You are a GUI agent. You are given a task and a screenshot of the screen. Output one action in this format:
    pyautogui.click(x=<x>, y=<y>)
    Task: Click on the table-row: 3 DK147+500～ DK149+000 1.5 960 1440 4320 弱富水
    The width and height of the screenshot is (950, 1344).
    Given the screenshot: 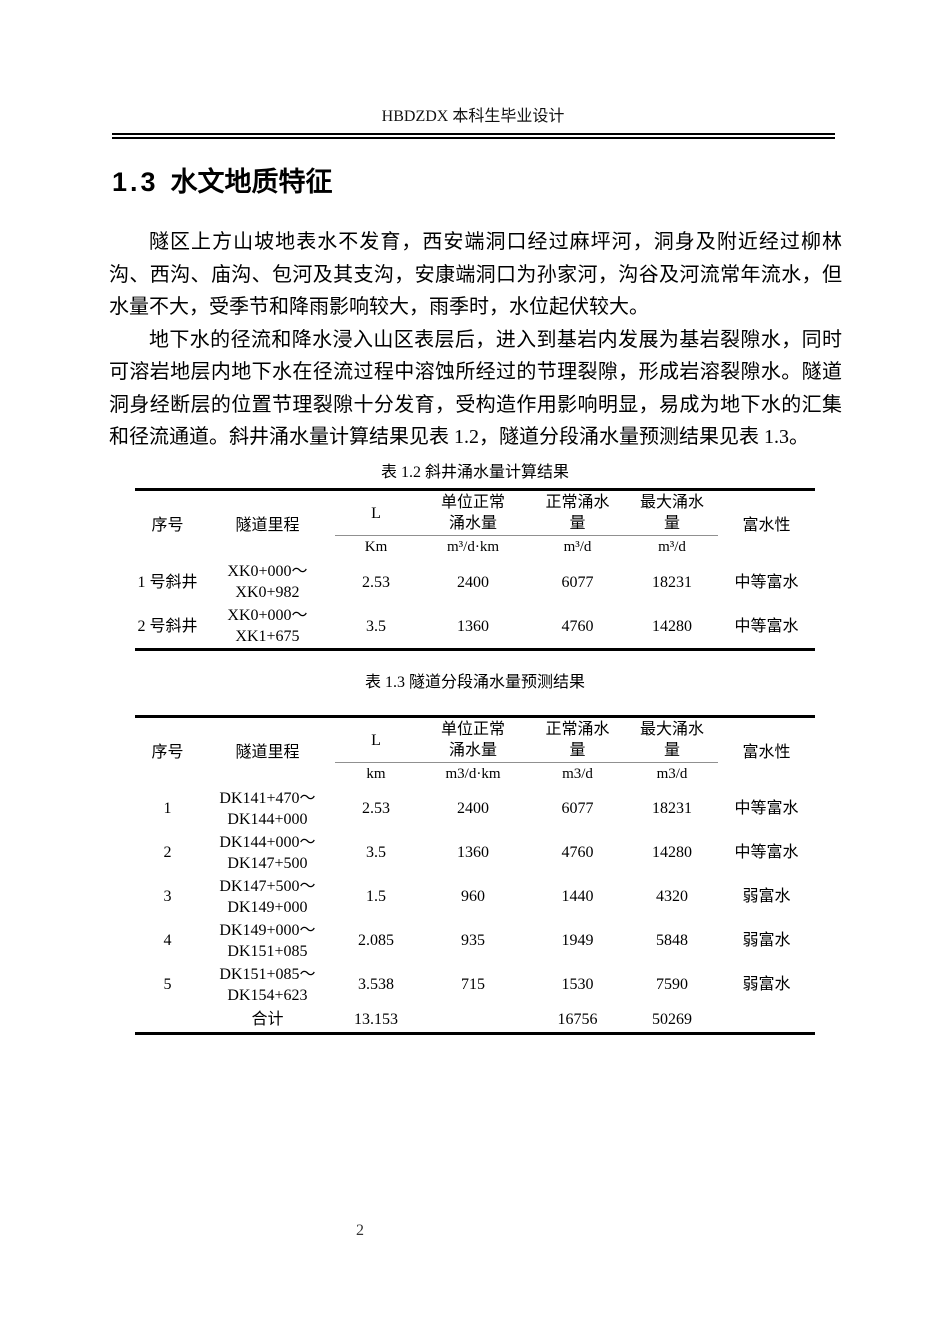 What is the action you would take?
    pyautogui.click(x=475, y=897)
    